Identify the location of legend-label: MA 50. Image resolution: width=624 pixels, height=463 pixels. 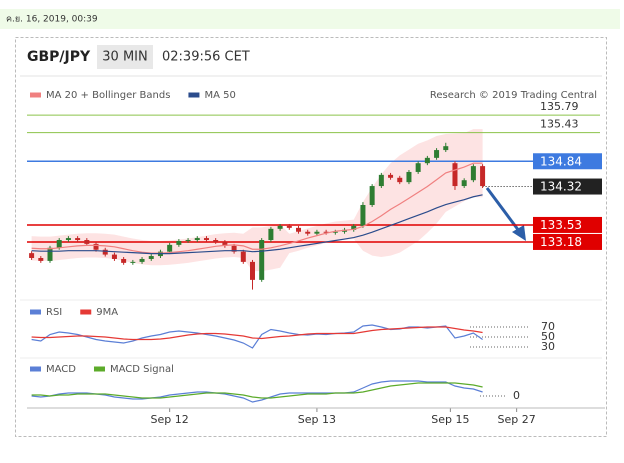
(219, 95).